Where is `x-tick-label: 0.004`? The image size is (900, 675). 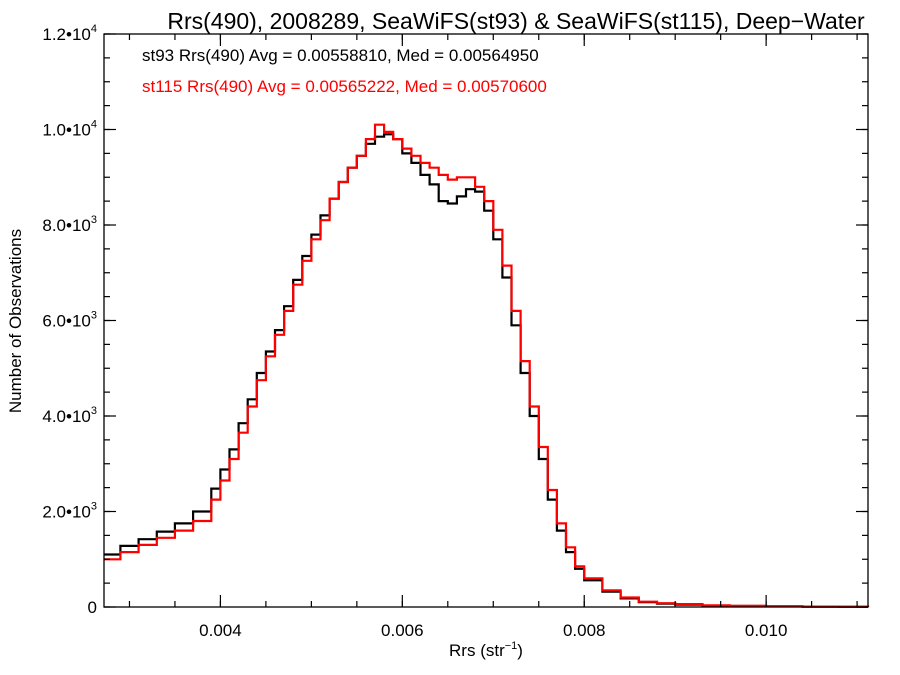 x-tick-label: 0.004 is located at coordinates (220, 630).